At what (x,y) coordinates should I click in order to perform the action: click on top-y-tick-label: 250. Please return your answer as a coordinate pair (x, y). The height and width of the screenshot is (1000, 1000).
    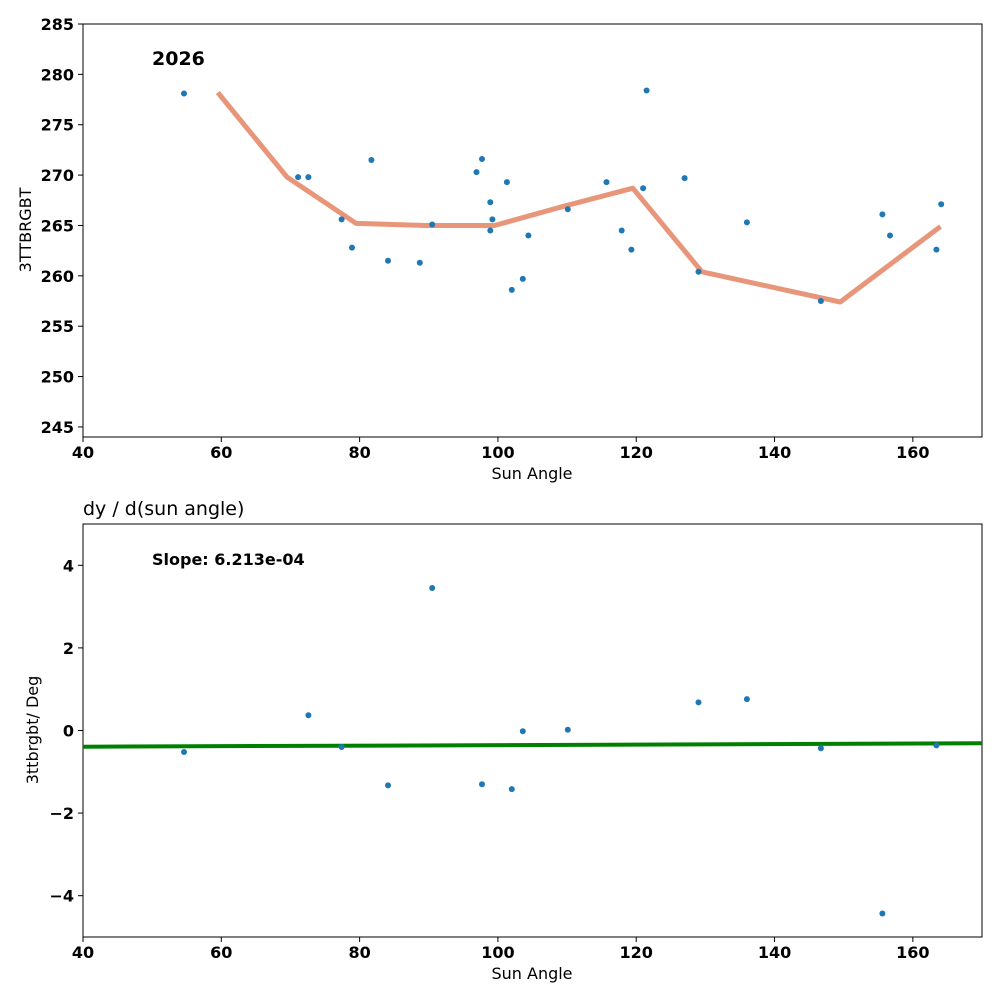
    Looking at the image, I should click on (57, 377).